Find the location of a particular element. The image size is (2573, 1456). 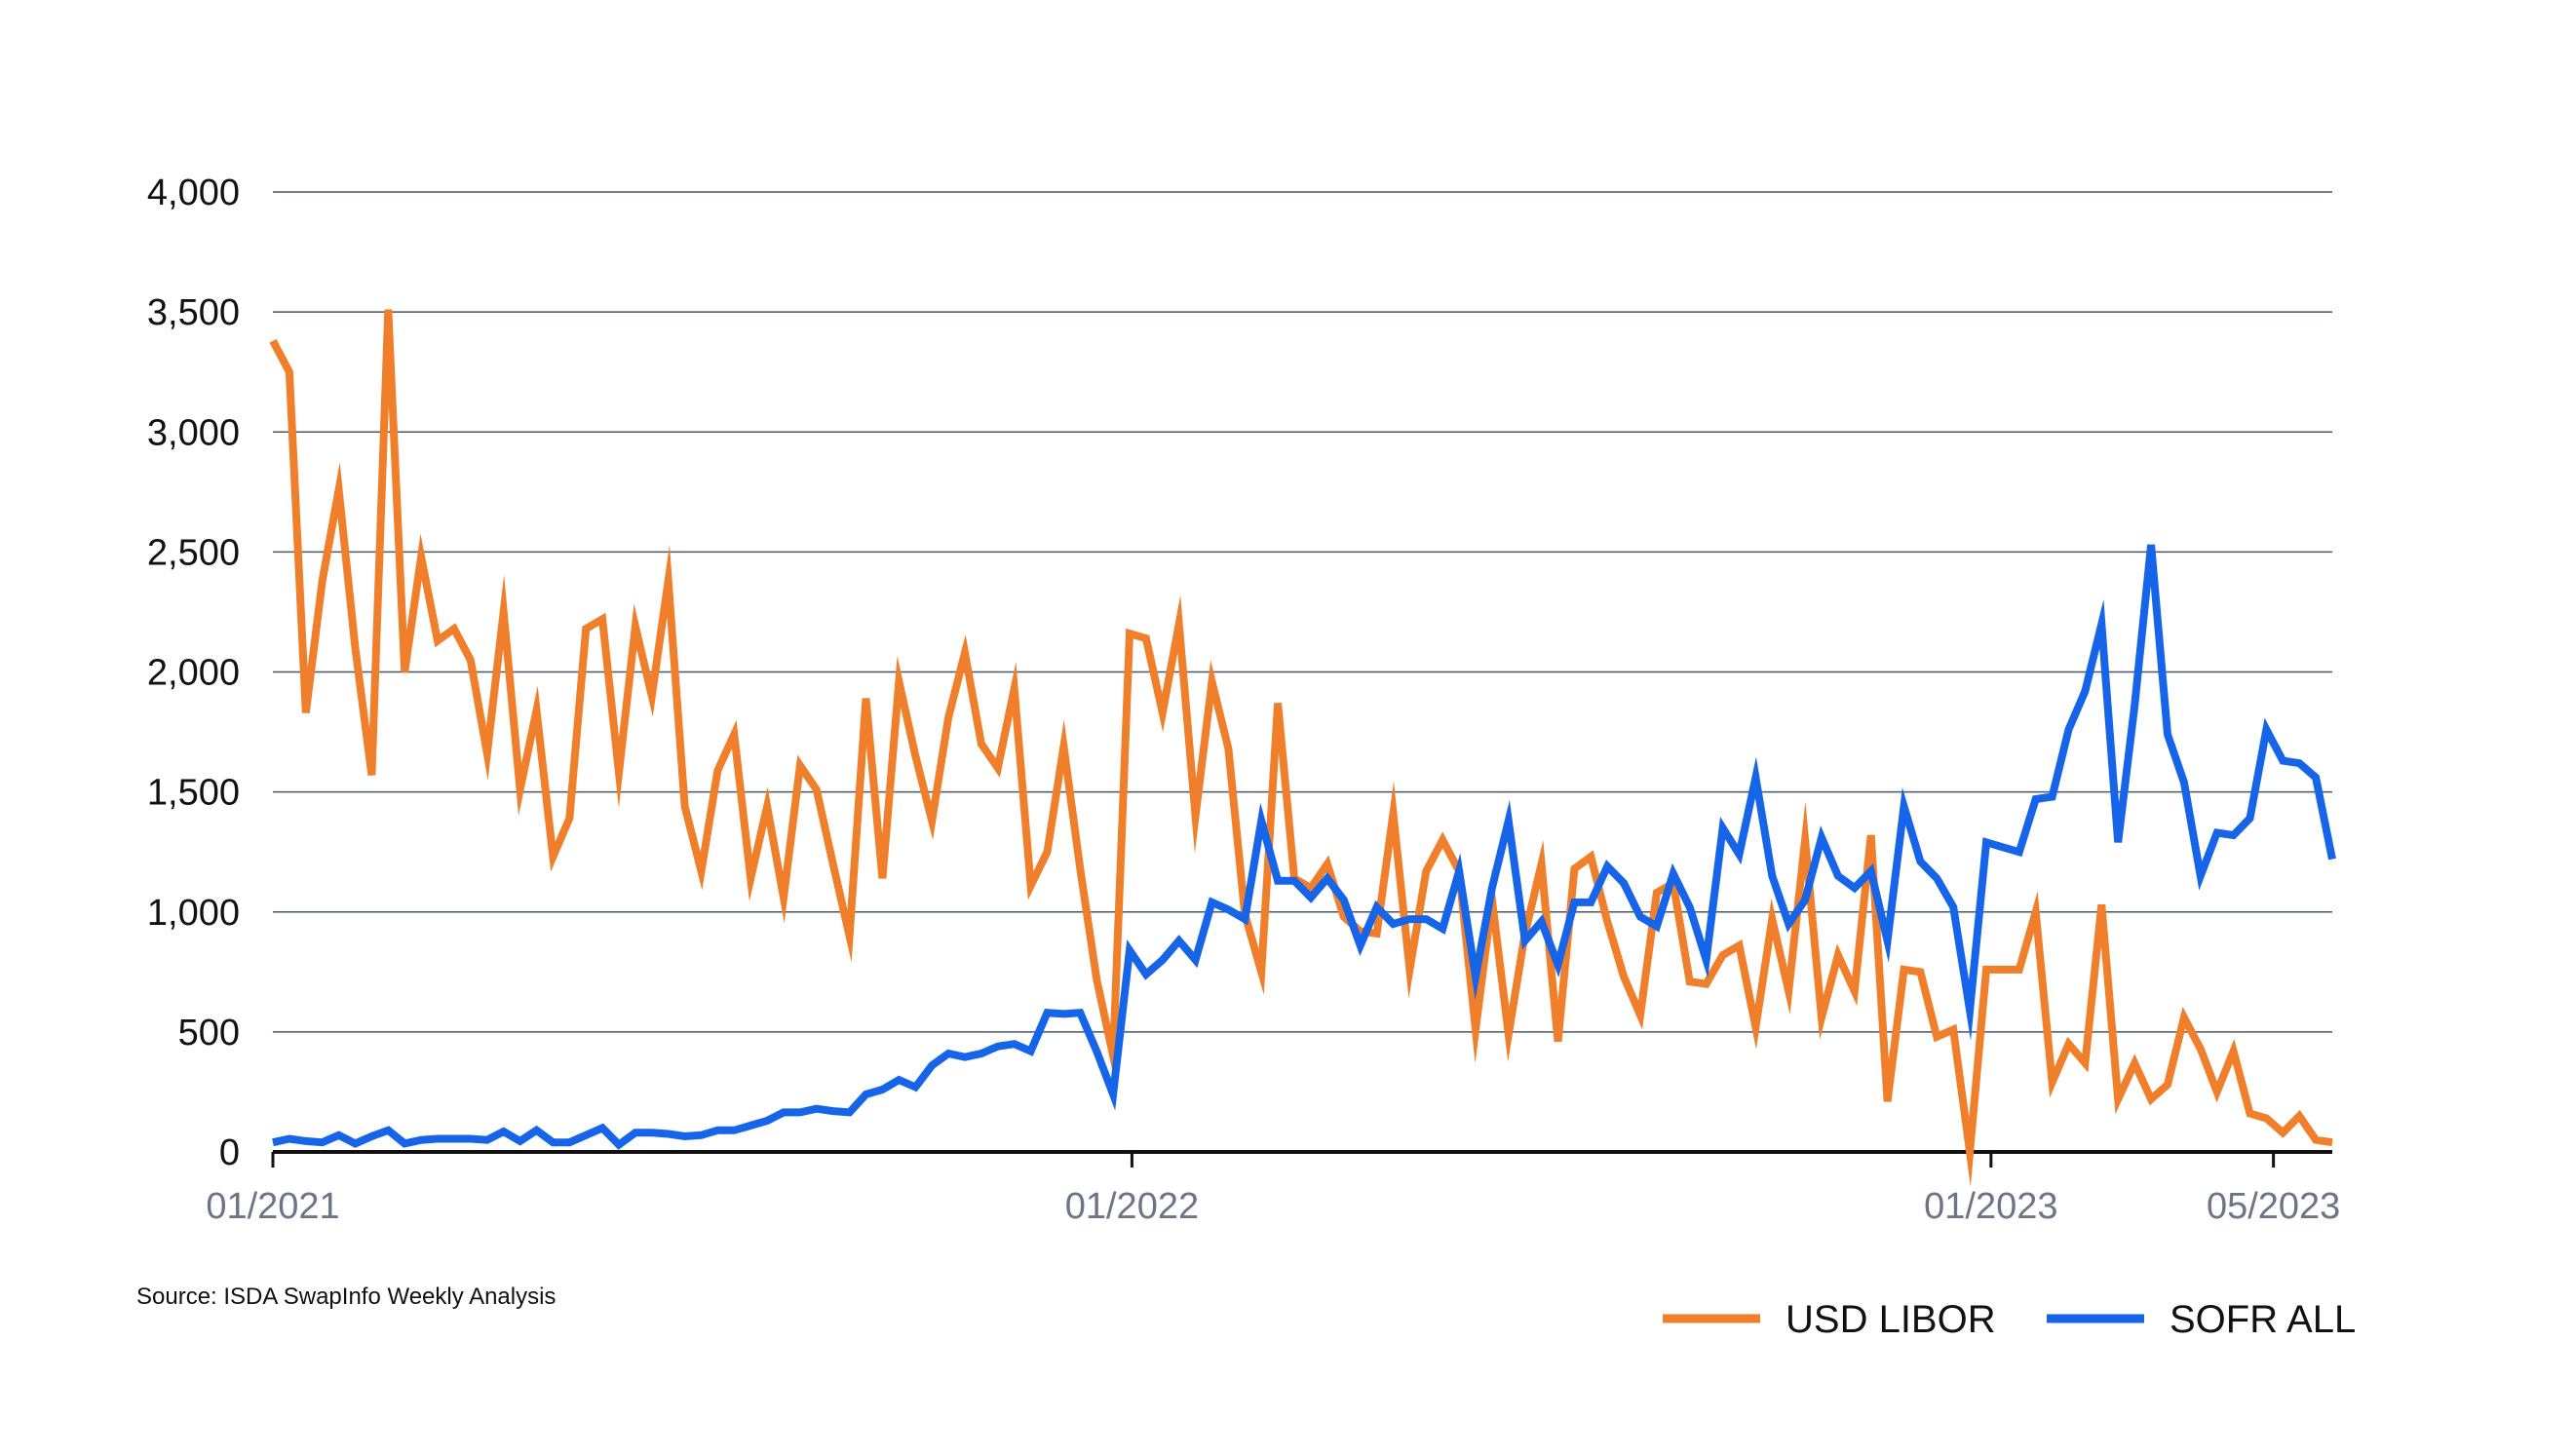

y-tick-label: 2,000 is located at coordinates (193, 673).